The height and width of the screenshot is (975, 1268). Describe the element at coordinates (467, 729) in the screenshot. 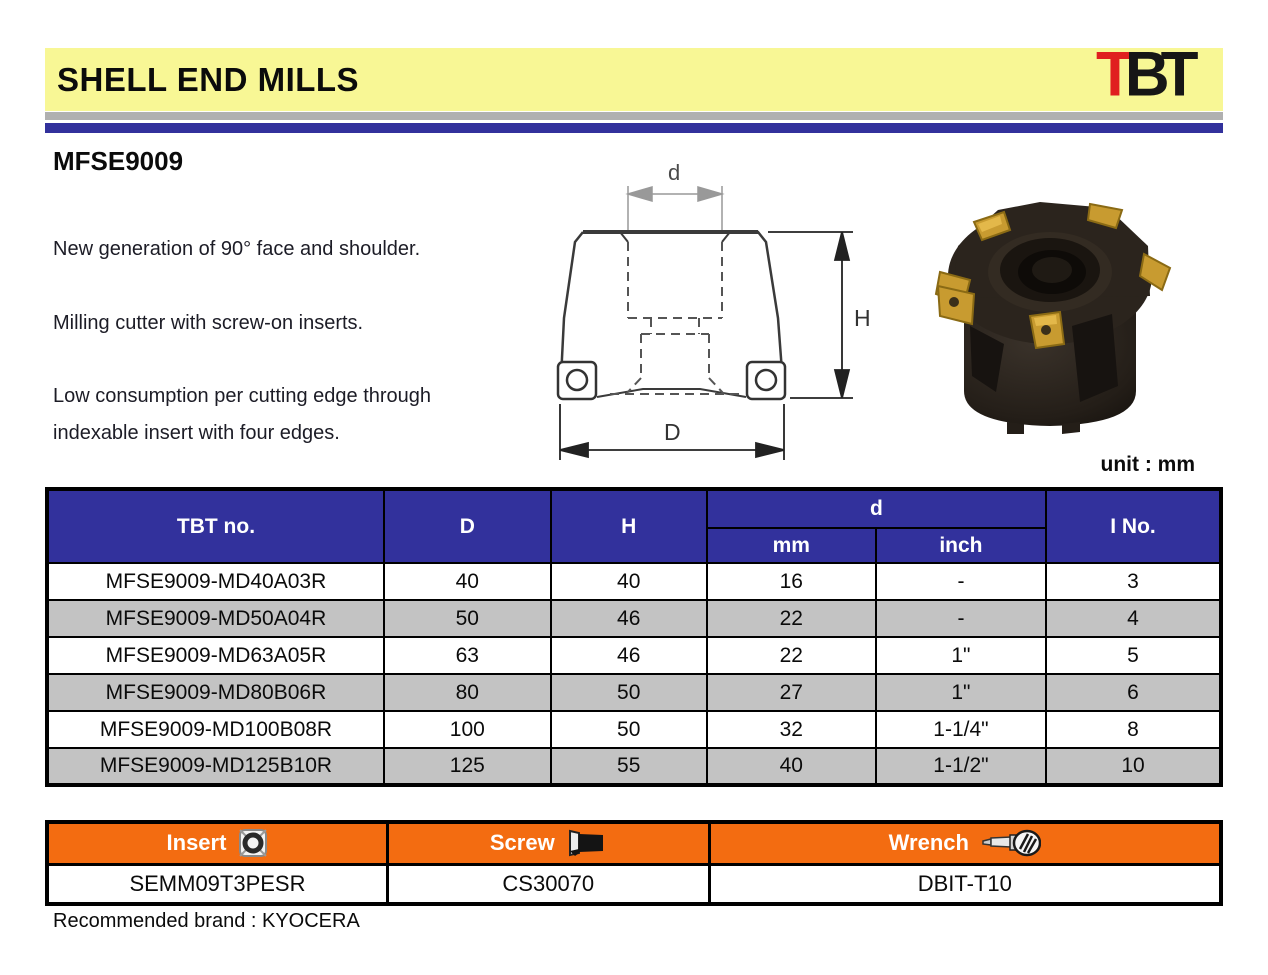

I see `cell-d: 100` at that location.